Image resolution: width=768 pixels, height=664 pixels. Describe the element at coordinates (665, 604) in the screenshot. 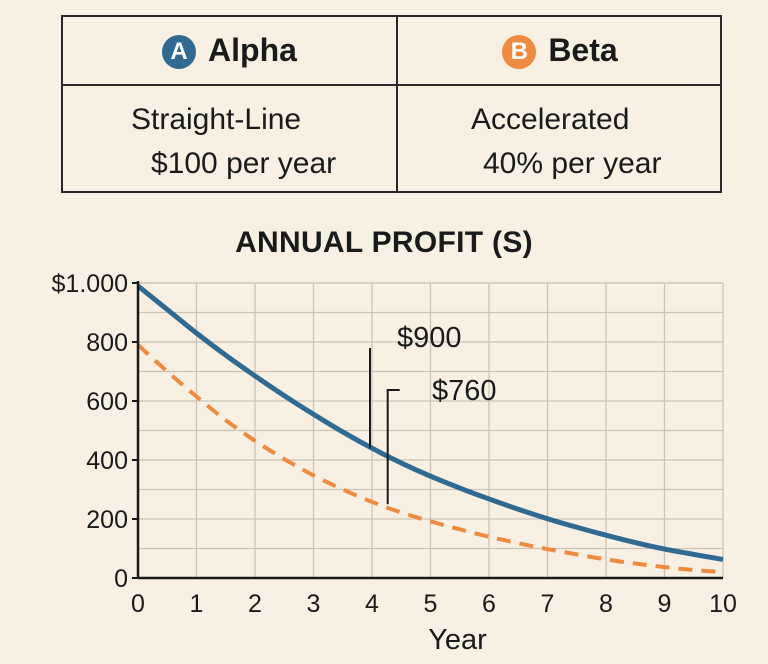

I see `x-tick-label: 9` at that location.